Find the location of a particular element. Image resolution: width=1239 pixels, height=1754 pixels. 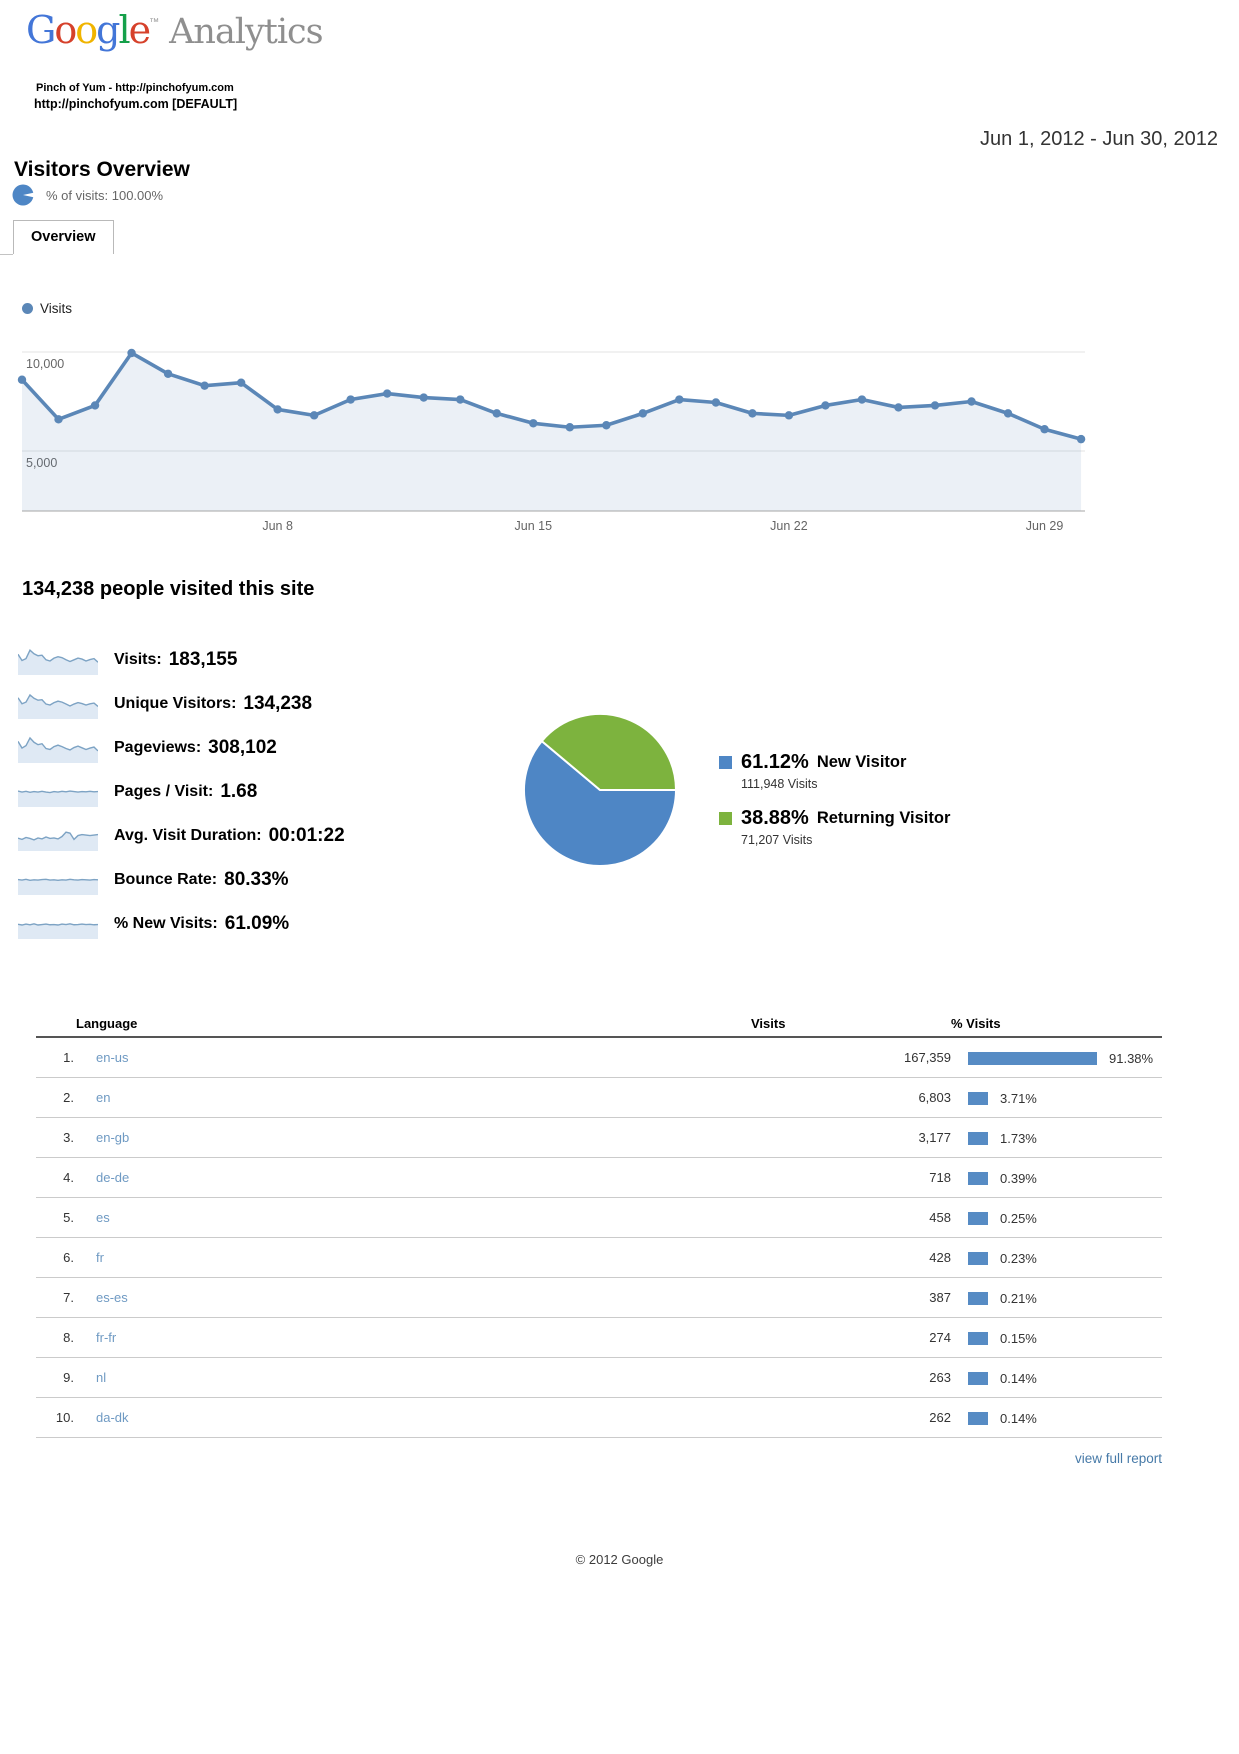

row-percent: 0.21% is located at coordinates (1018, 1298).